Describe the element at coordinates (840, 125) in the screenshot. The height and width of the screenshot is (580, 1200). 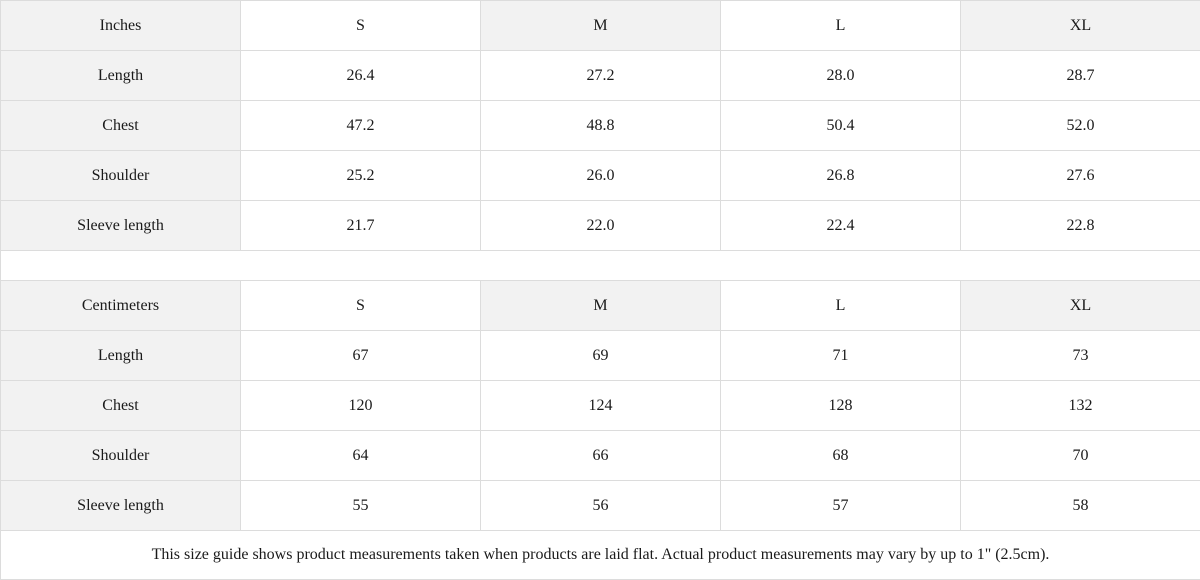
I see `measurement-cell: 50.4` at that location.